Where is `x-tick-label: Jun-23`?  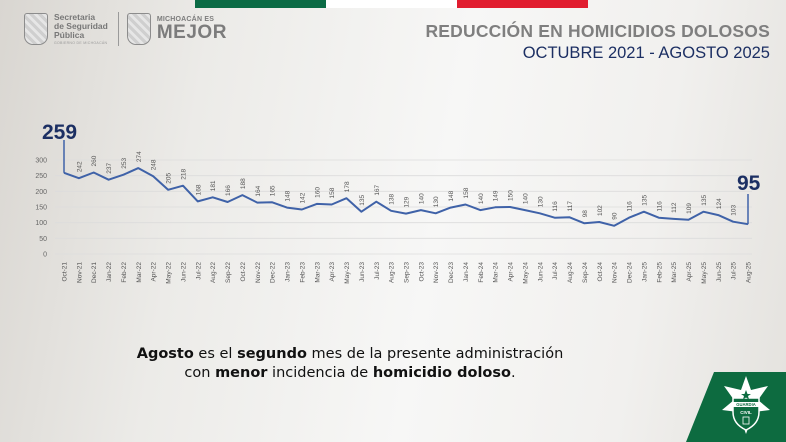
x-tick-label: Jun-23 is located at coordinates (362, 272).